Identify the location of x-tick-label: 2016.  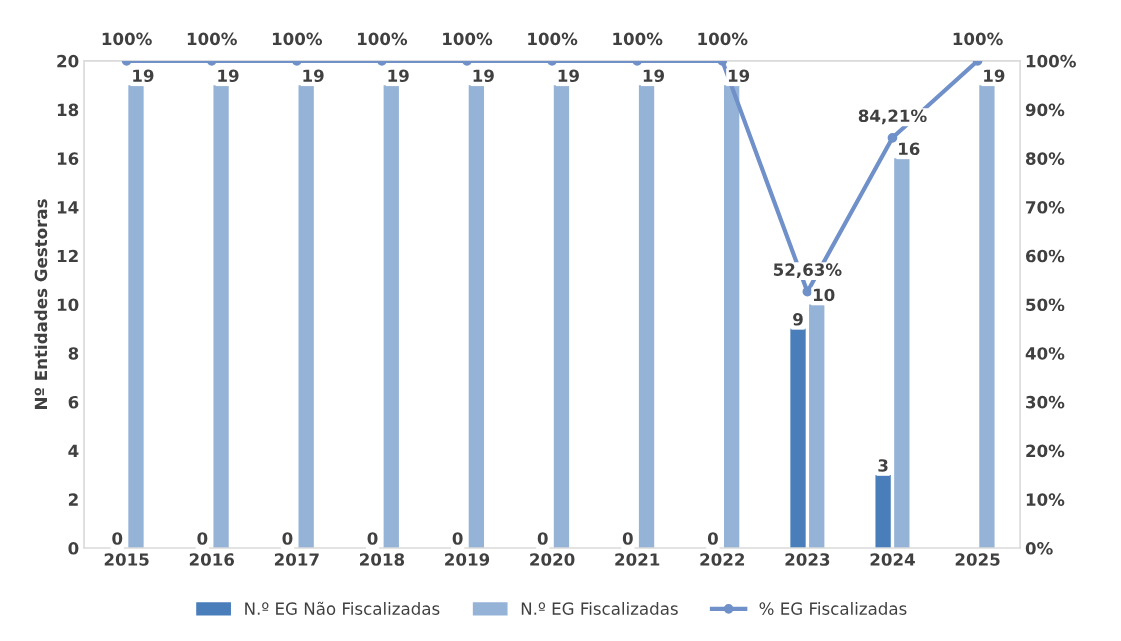
(212, 559).